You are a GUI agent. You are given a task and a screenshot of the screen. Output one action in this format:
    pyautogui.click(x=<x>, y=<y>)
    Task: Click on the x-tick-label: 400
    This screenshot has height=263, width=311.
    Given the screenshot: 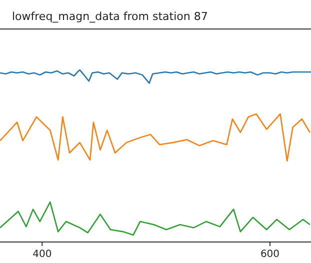 What is the action you would take?
    pyautogui.click(x=42, y=254)
    